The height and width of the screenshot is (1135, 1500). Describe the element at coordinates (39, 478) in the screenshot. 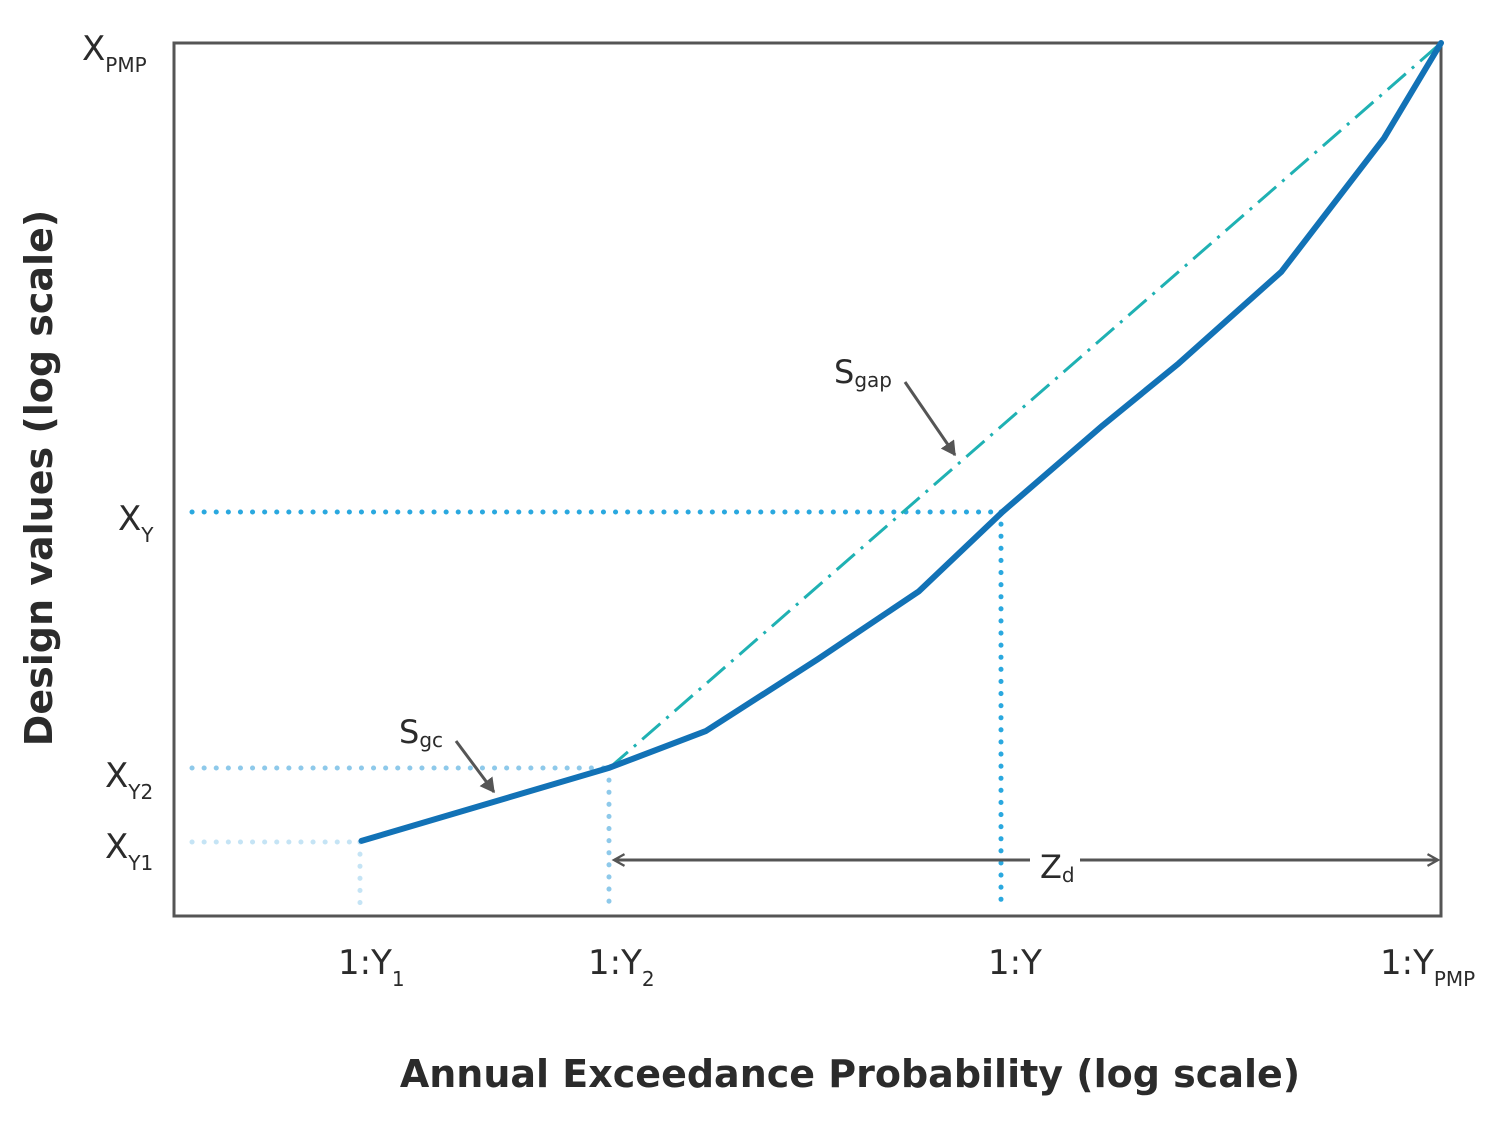

I see `y-axis-title: Design values (log scale)` at that location.